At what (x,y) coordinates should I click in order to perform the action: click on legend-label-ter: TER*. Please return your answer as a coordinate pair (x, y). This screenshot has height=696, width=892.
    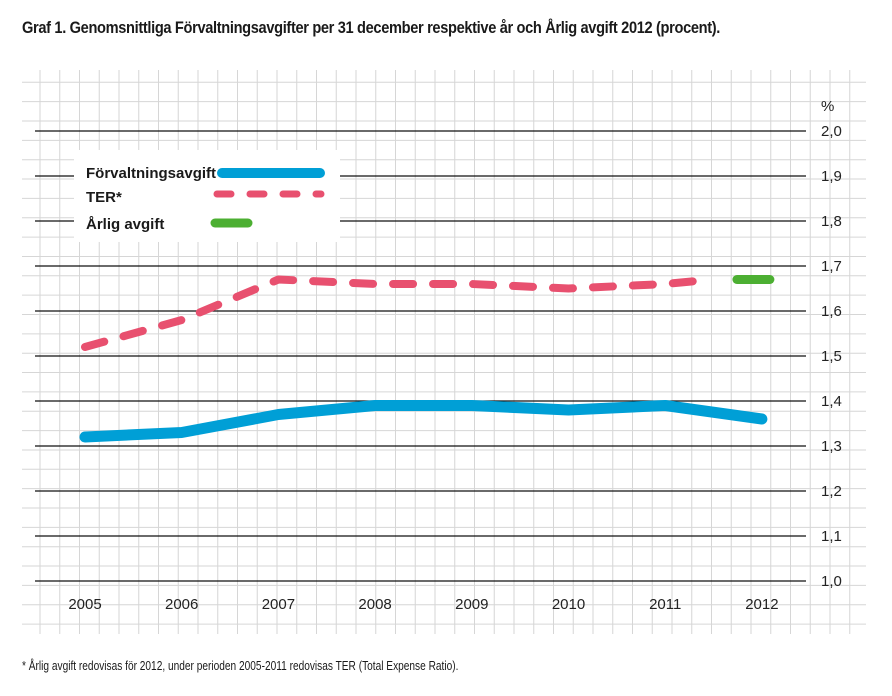
    Looking at the image, I should click on (104, 197).